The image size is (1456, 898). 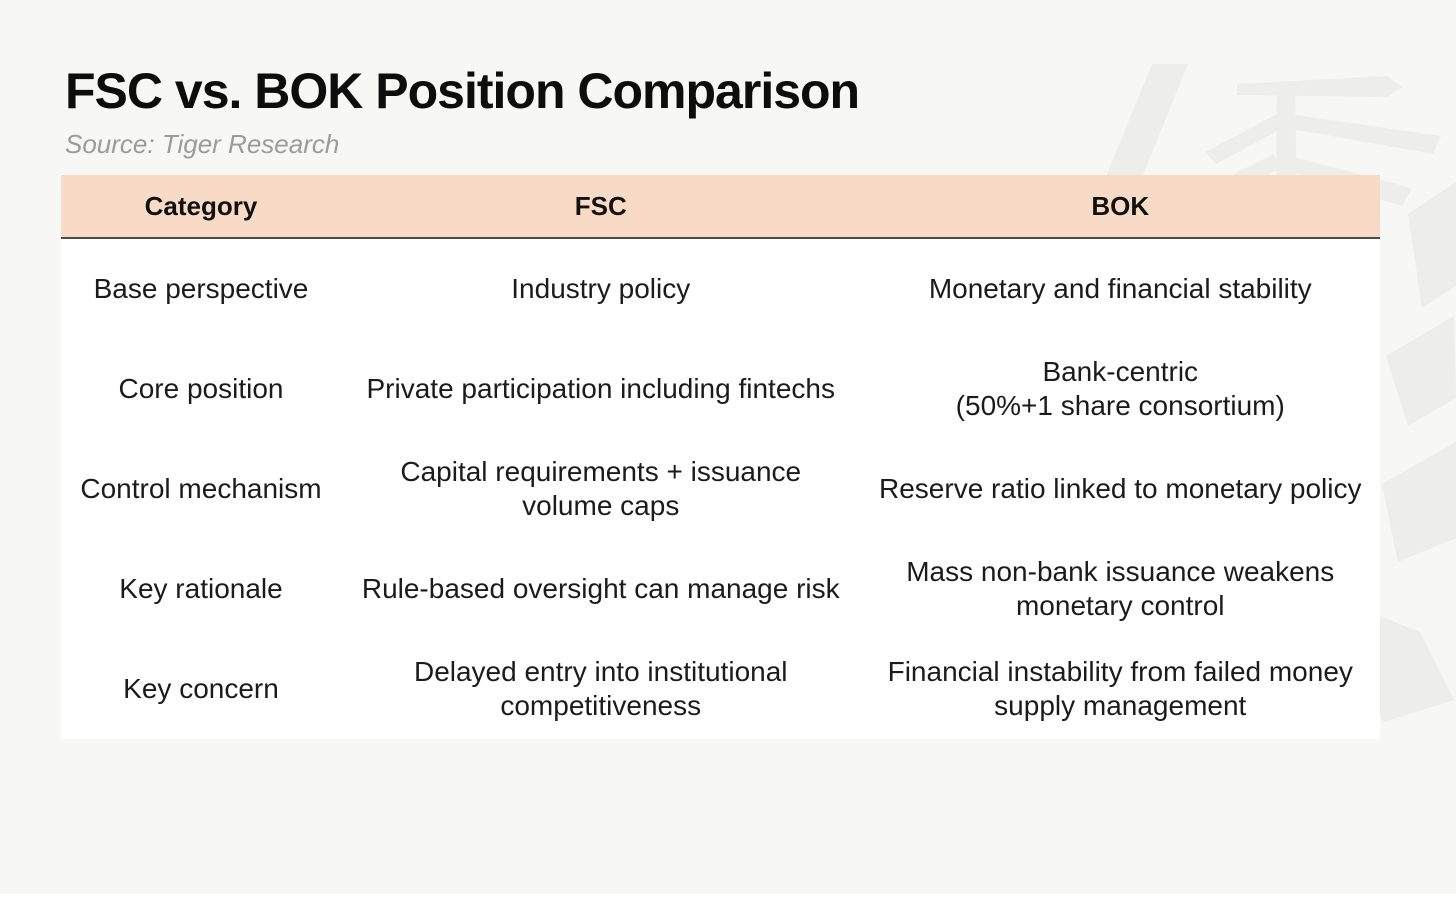 What do you see at coordinates (201, 289) in the screenshot?
I see `cell-category: Base perspective` at bounding box center [201, 289].